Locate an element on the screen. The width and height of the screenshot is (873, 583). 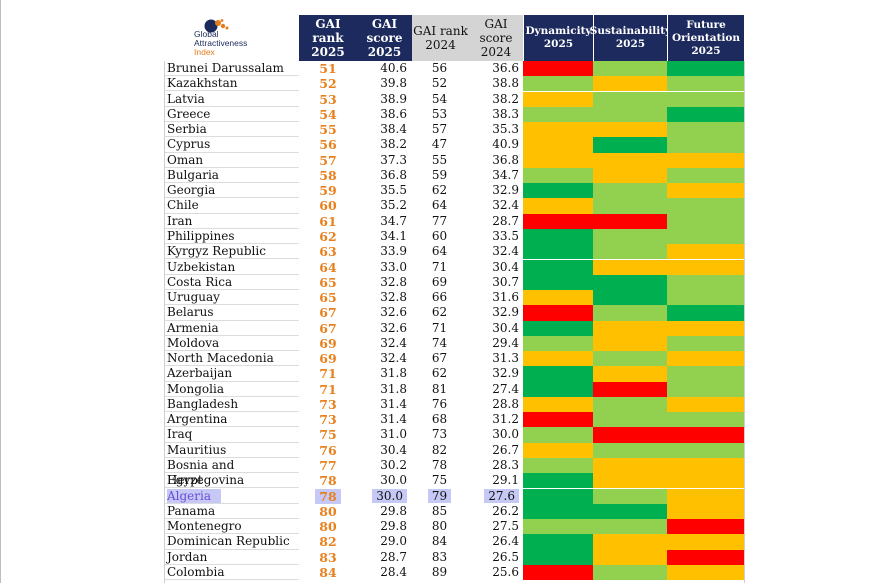
gai-rank-2025: 78 is located at coordinates (328, 496).